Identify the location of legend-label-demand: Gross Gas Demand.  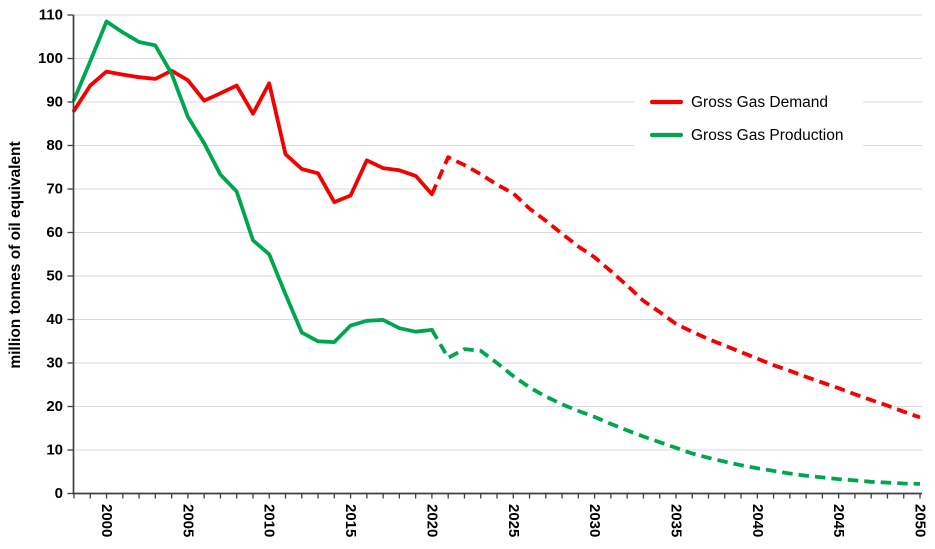
(759, 102).